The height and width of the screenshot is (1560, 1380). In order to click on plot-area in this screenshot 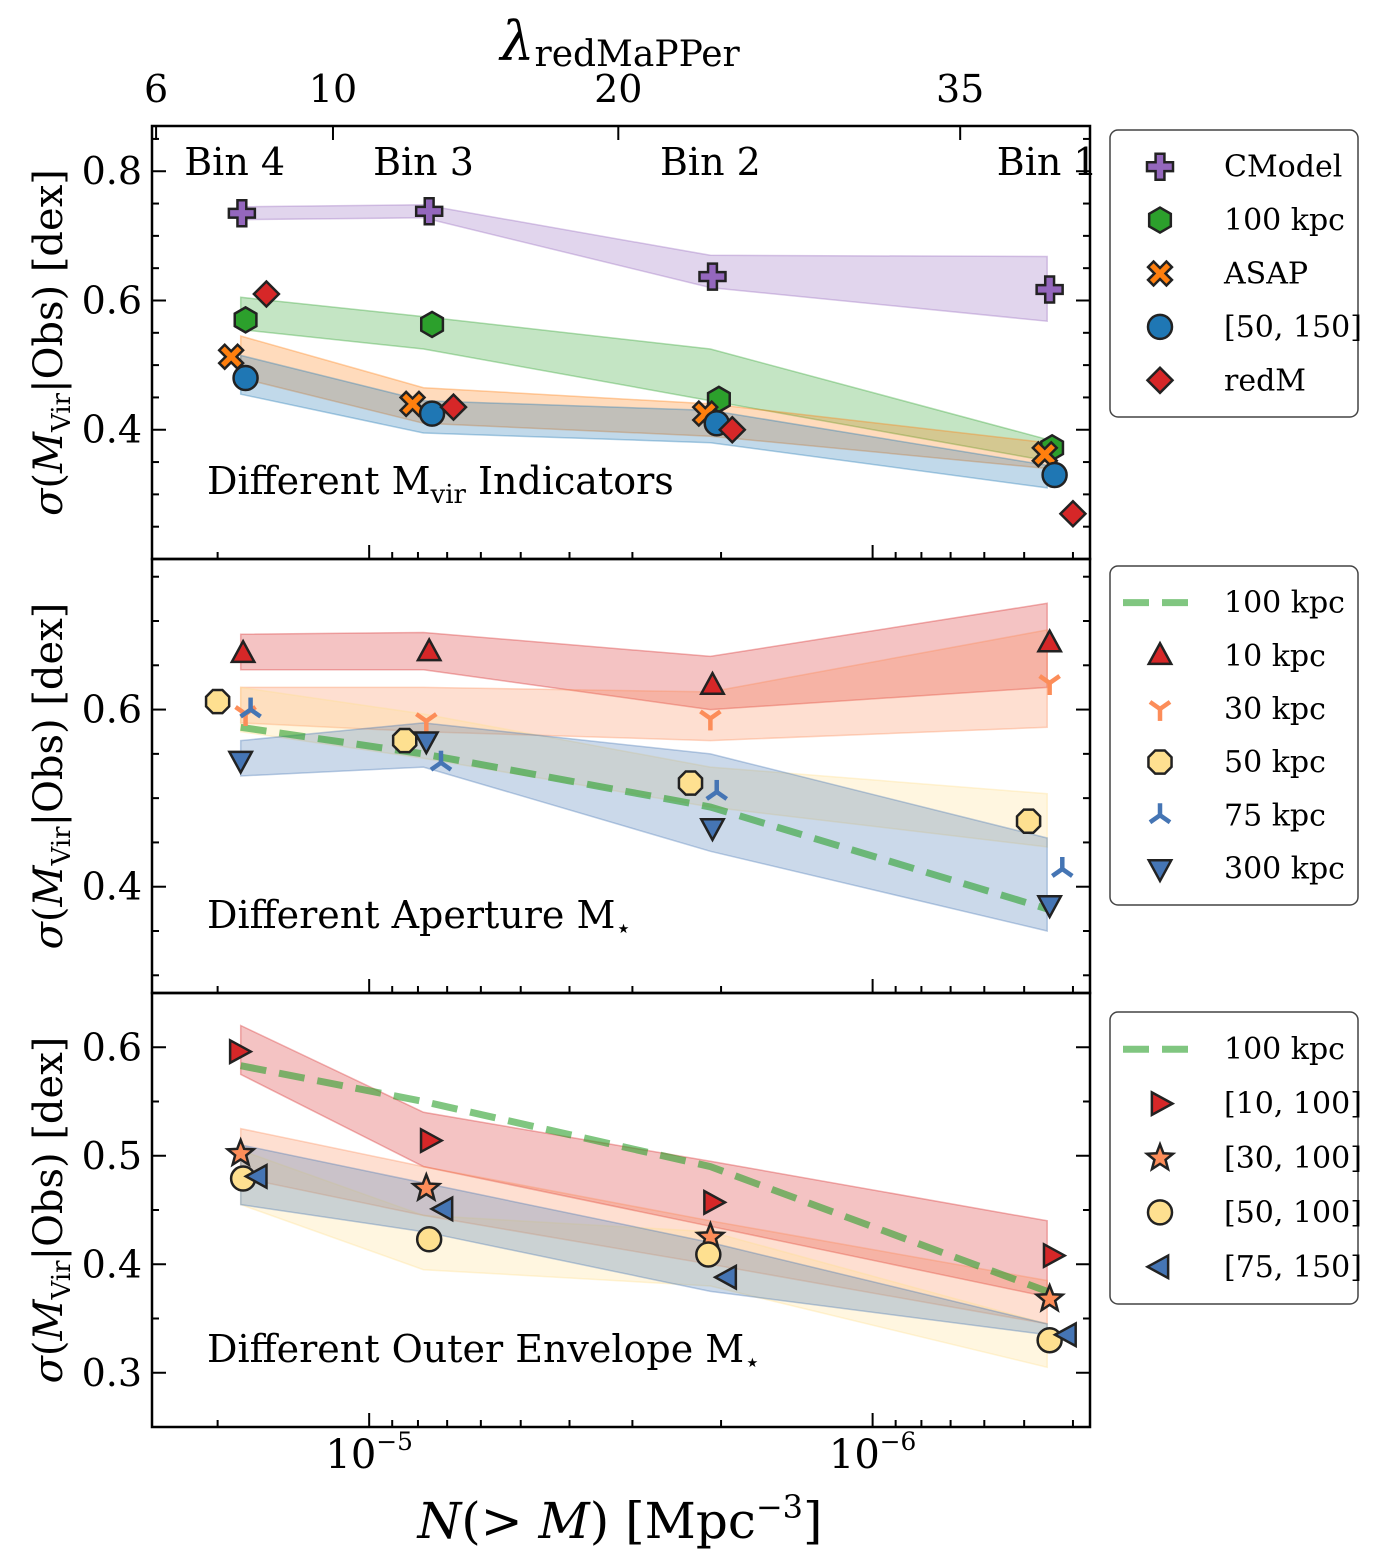, I will do `click(650, 1196)`.